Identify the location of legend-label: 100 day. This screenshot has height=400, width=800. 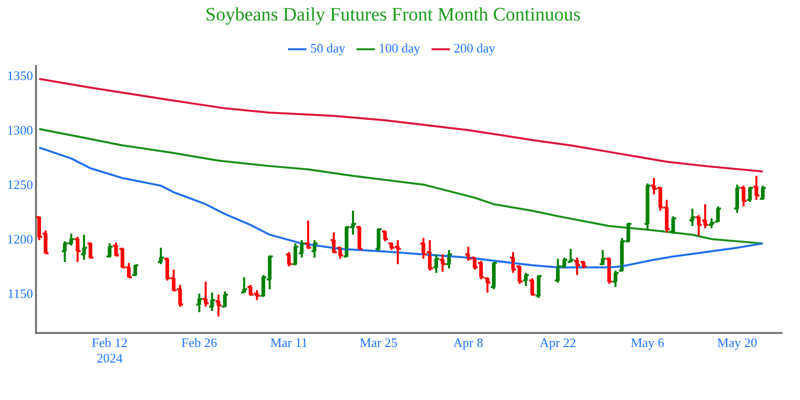
(399, 48).